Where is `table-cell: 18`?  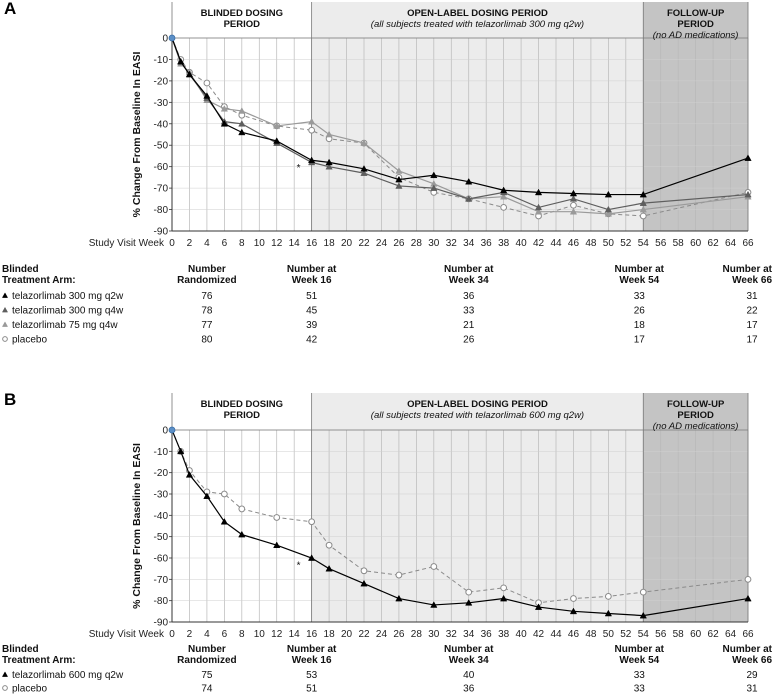 table-cell: 18 is located at coordinates (640, 325).